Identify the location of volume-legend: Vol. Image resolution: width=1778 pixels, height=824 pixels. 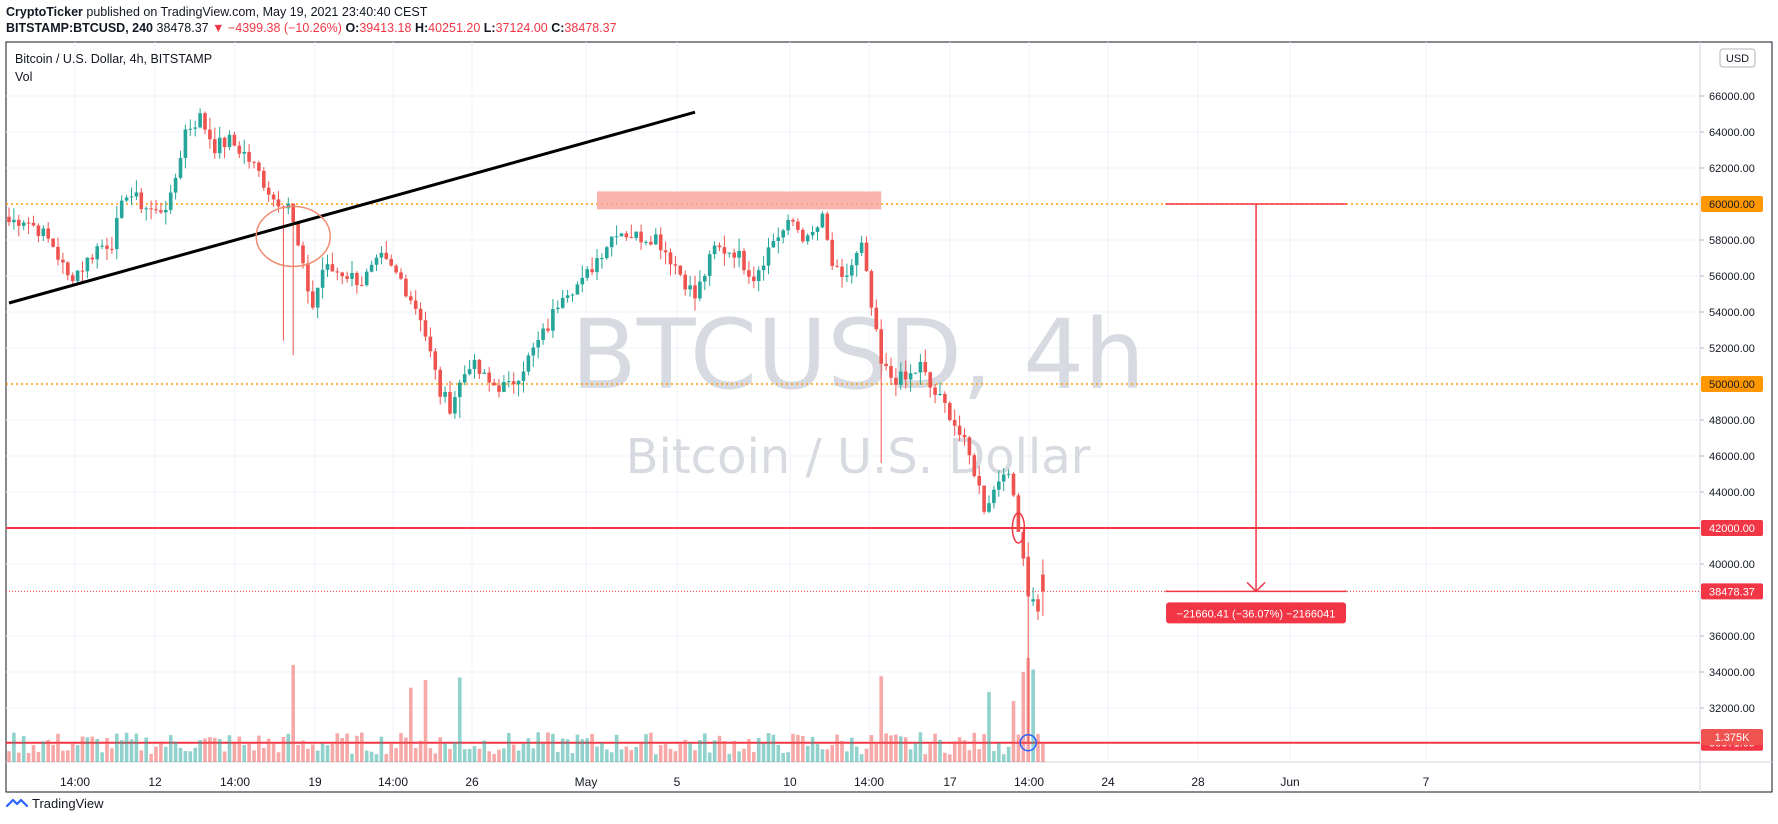
(23, 77).